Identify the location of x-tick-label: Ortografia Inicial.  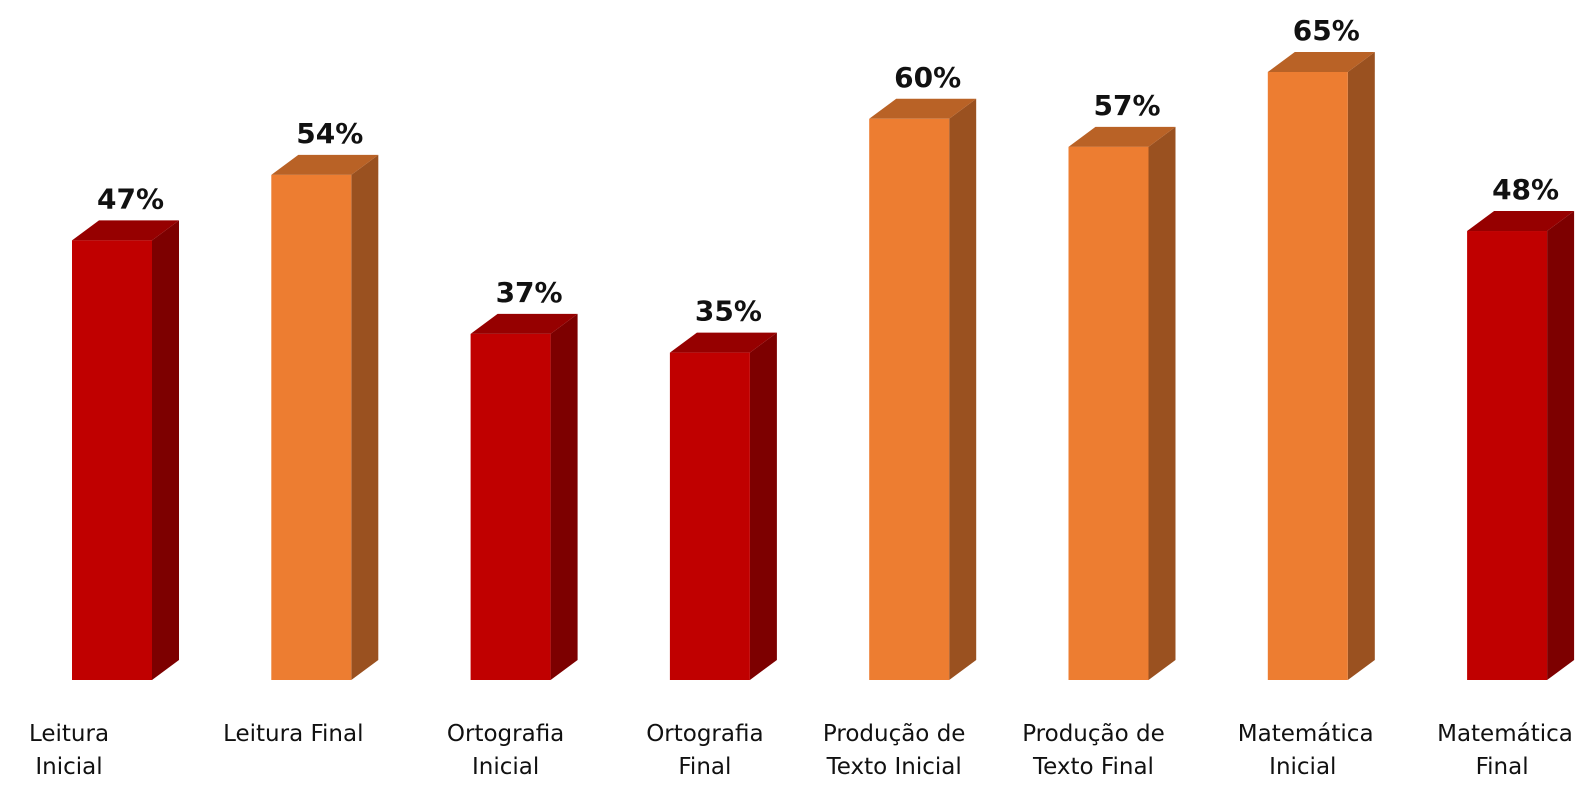
(505, 750).